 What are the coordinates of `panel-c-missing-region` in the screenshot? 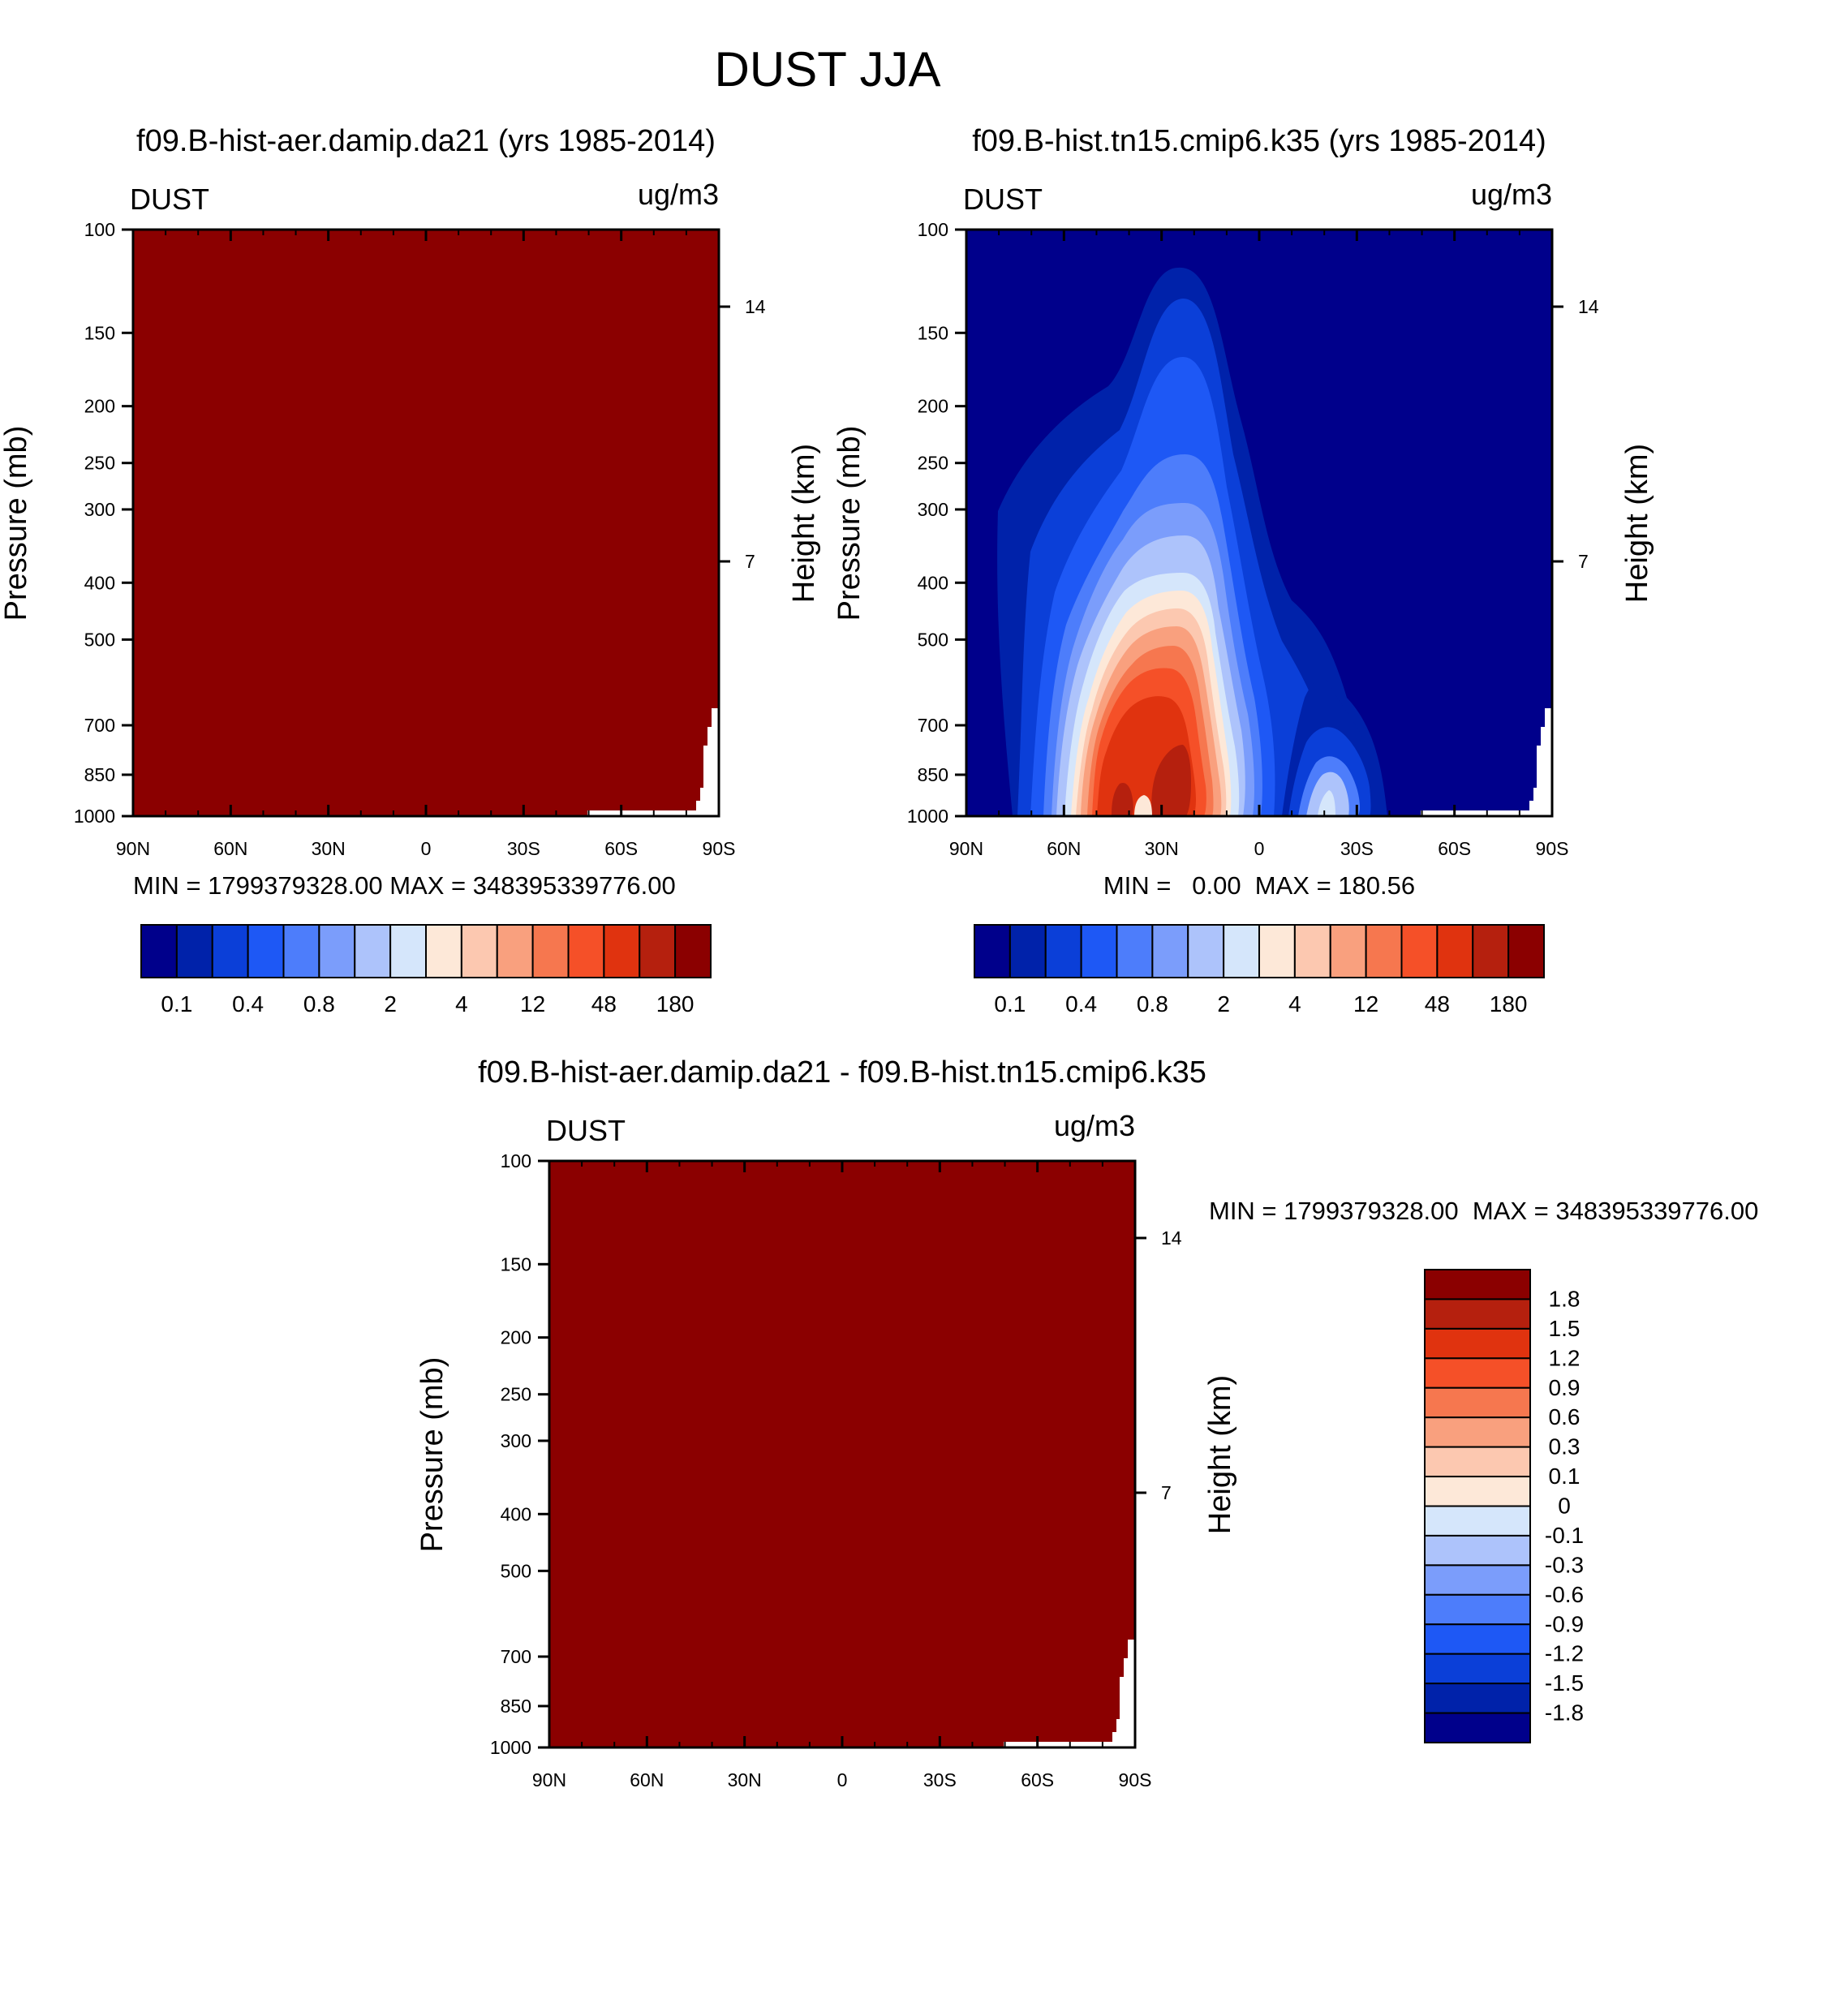 It's located at (1069, 1693).